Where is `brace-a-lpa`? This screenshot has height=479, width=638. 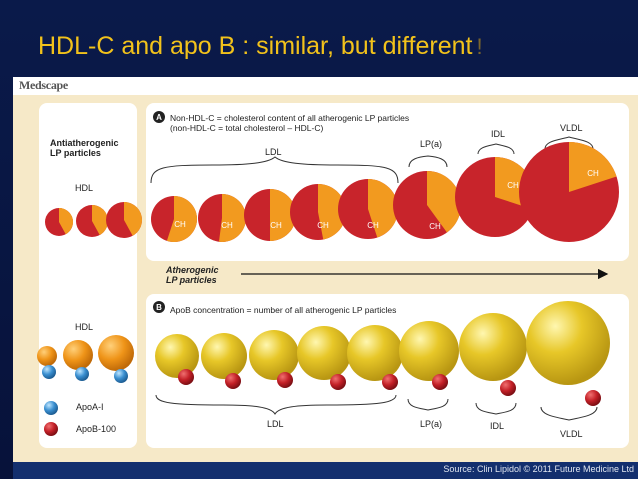
brace-a-lpa is located at coordinates (428, 161).